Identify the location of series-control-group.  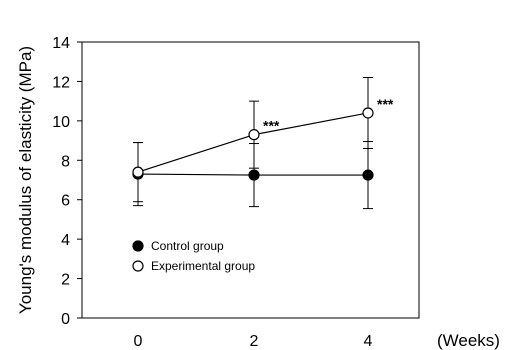
(253, 175).